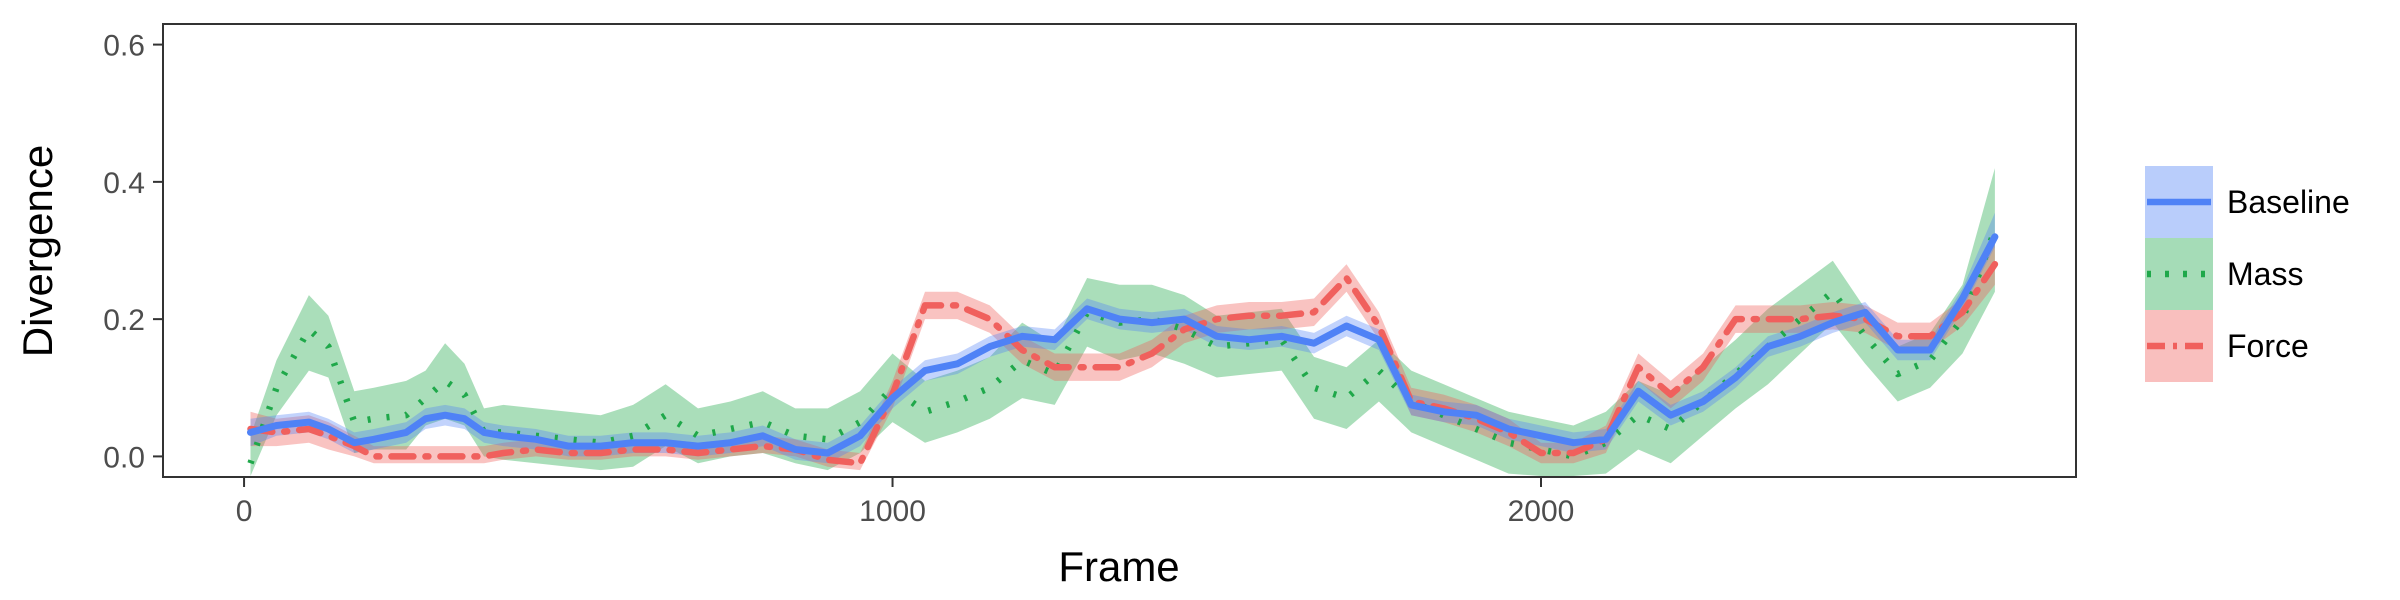  I want to click on y-tick-label: 0.4, so click(124, 183).